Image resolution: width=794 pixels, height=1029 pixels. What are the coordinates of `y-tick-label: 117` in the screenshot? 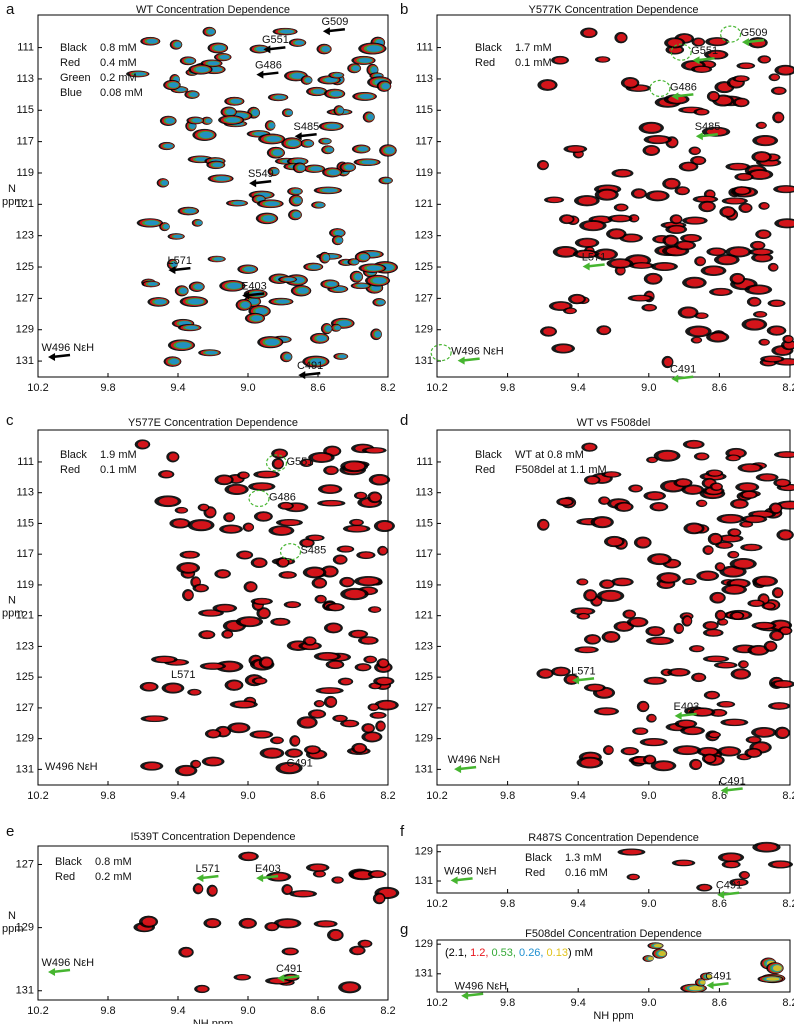 It's located at (424, 554).